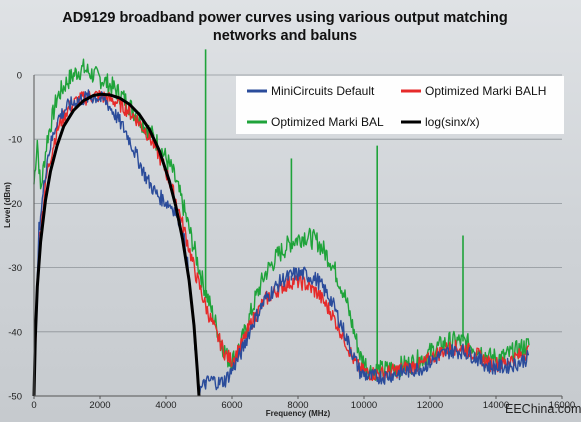 This screenshot has height=422, width=581. What do you see at coordinates (15, 268) in the screenshot?
I see `y-tick-label-3: -30` at bounding box center [15, 268].